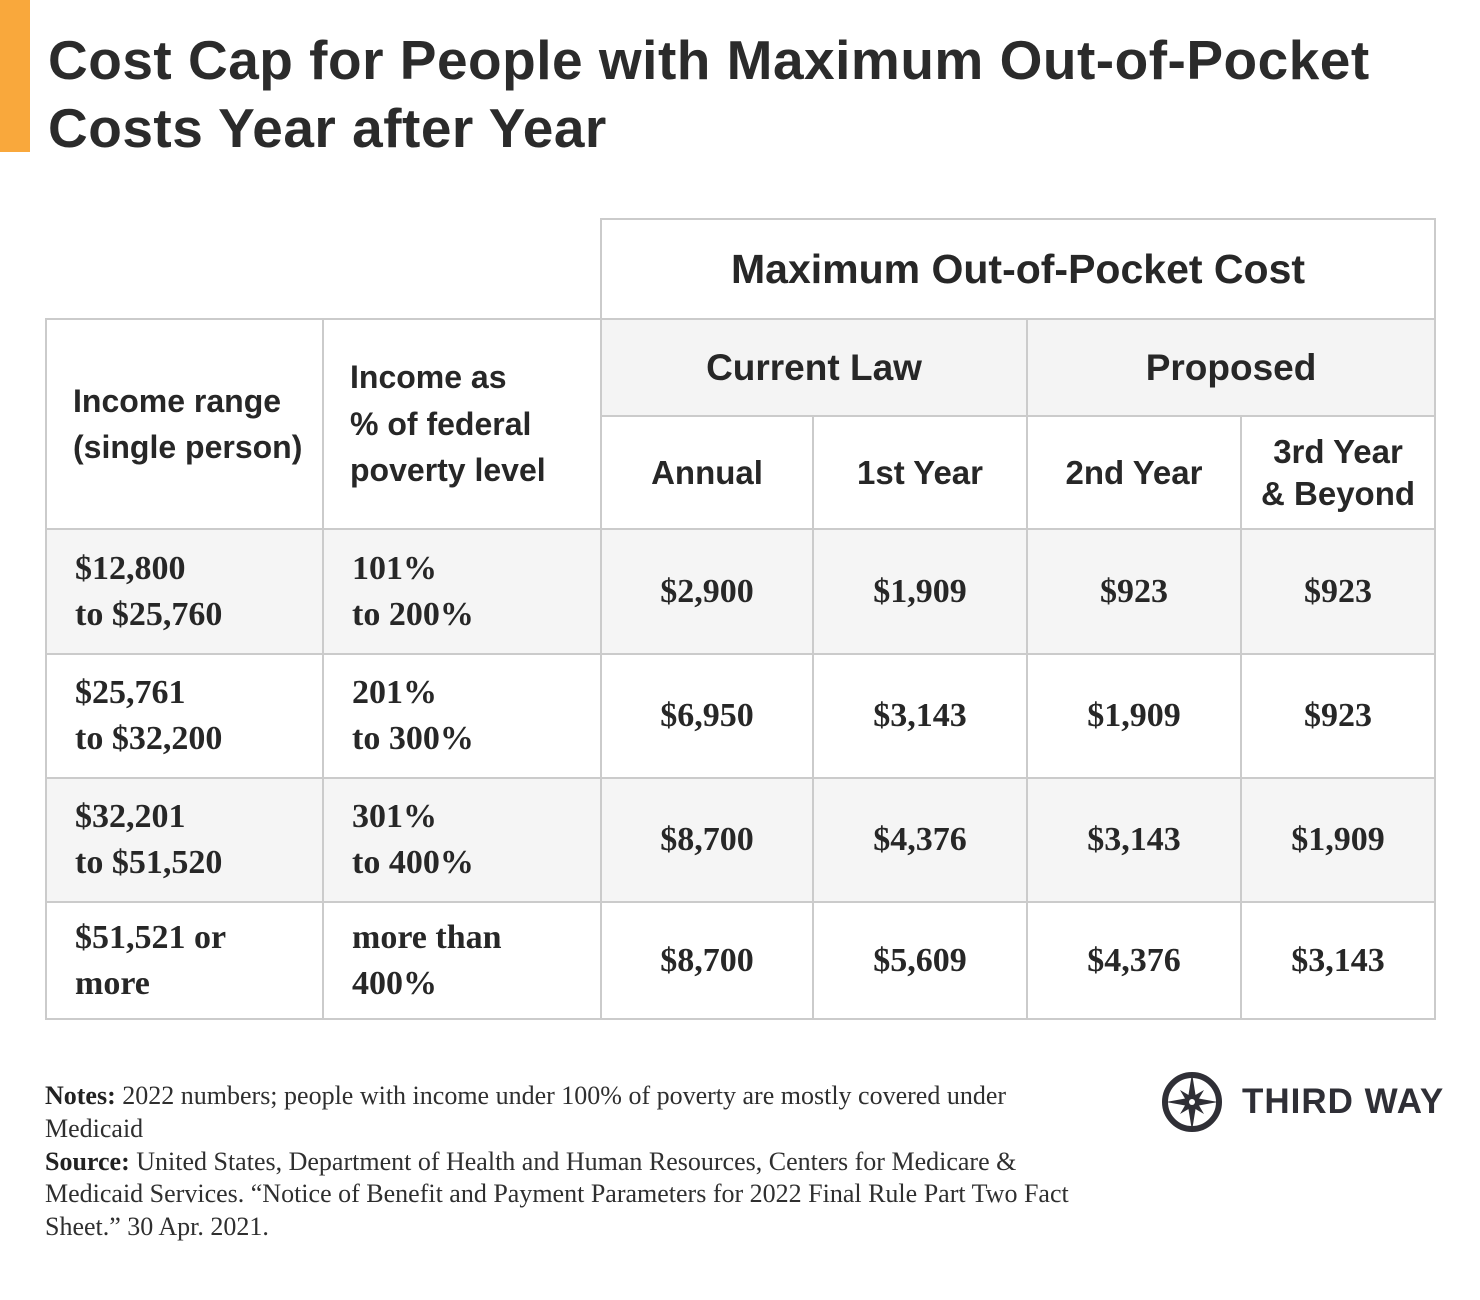 This screenshot has width=1480, height=1300. Describe the element at coordinates (1134, 472) in the screenshot. I see `column-header-2nd-year: 2nd Year` at that location.